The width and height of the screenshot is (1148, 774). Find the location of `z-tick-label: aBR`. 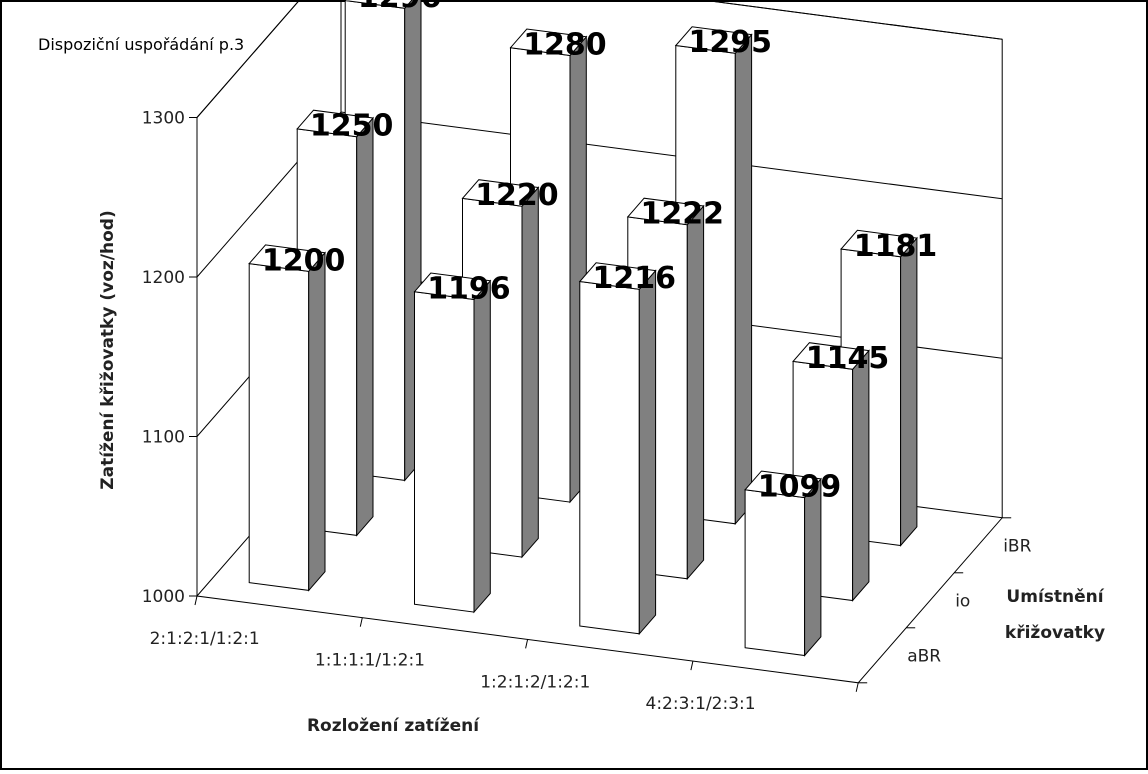

z-tick-label: aBR is located at coordinates (924, 656).